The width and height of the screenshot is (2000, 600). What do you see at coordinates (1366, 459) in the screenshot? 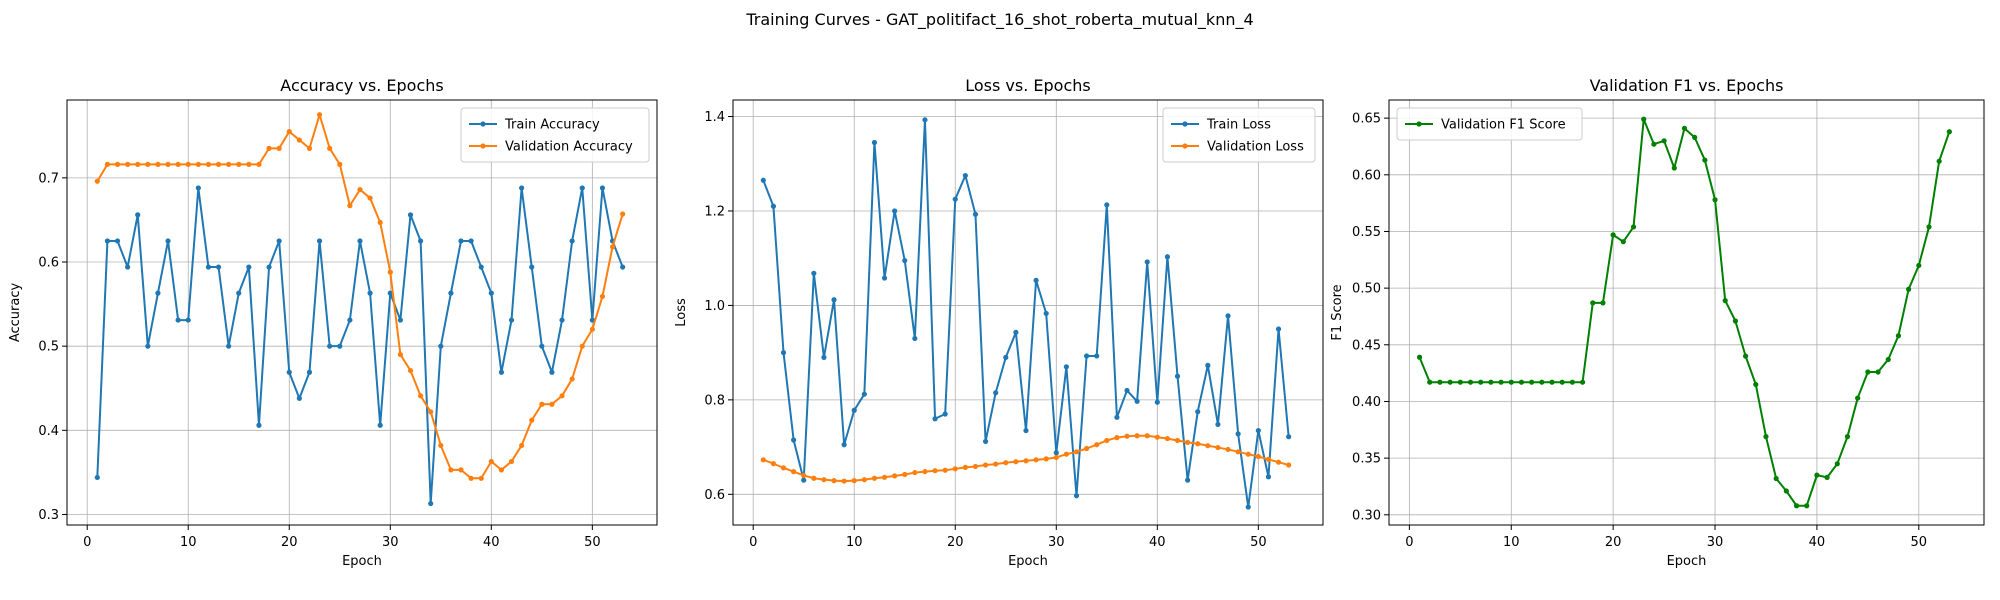
I see `y-tick-label: 0.35` at bounding box center [1366, 459].